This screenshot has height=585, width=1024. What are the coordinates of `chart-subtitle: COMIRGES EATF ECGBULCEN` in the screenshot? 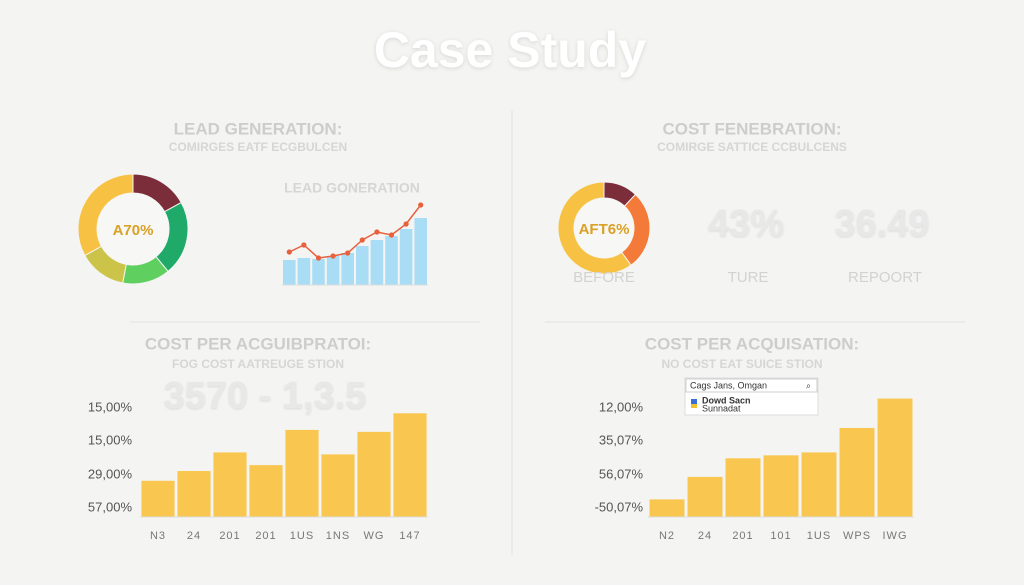 It's located at (258, 147).